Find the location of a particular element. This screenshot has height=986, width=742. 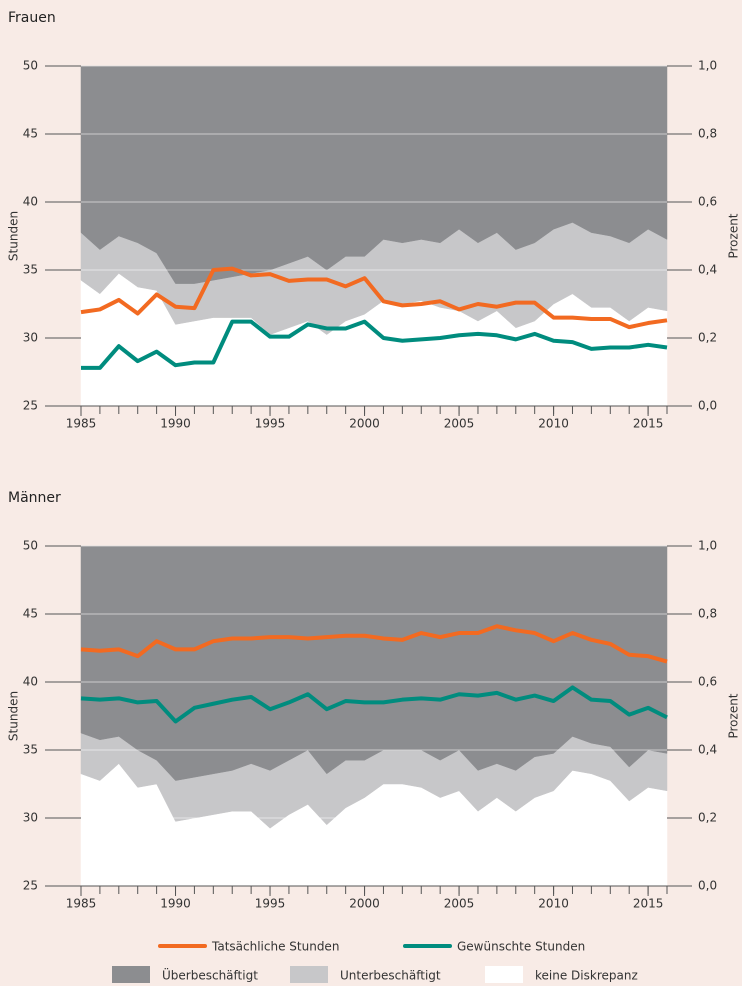

legend-label: Überbeschäftigt is located at coordinates (210, 975).